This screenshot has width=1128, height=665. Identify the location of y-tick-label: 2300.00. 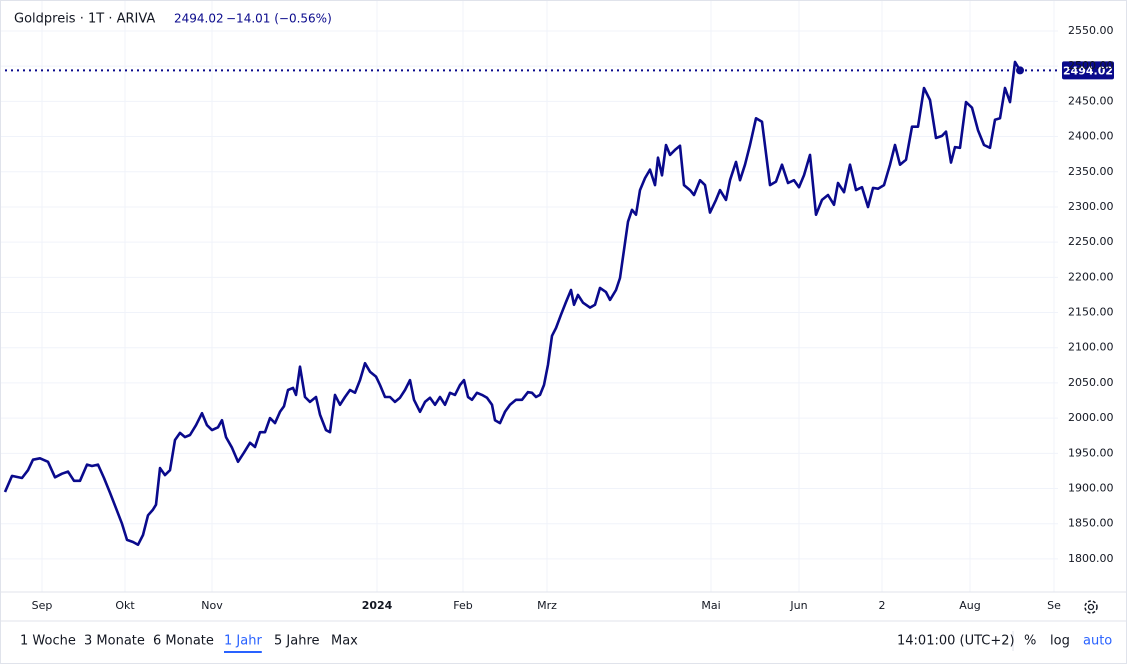
(1091, 206).